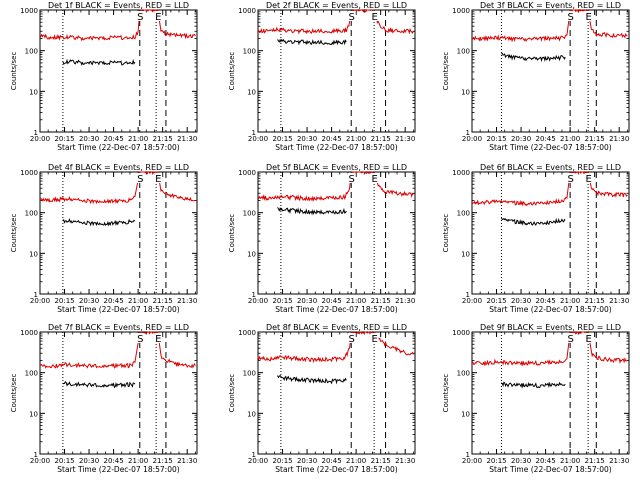  What do you see at coordinates (118, 469) in the screenshot?
I see `x-axis-title: Start Time (22-Dec-07 18:57:00)` at bounding box center [118, 469].